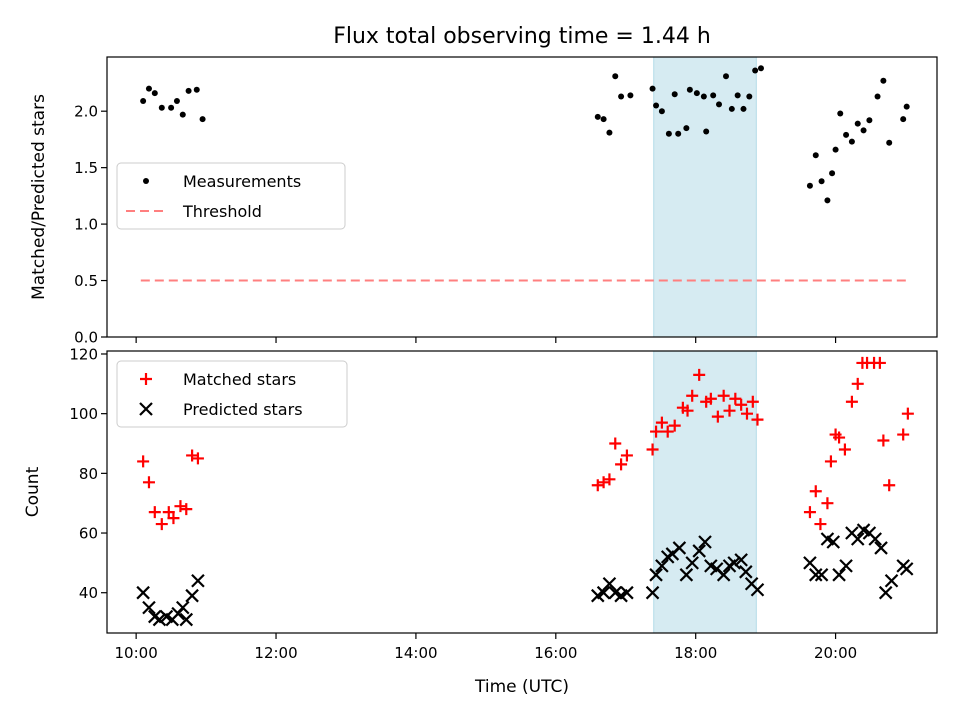 This screenshot has height=720, width=960. Describe the element at coordinates (705, 492) in the screenshot. I see `highlight-span` at that location.